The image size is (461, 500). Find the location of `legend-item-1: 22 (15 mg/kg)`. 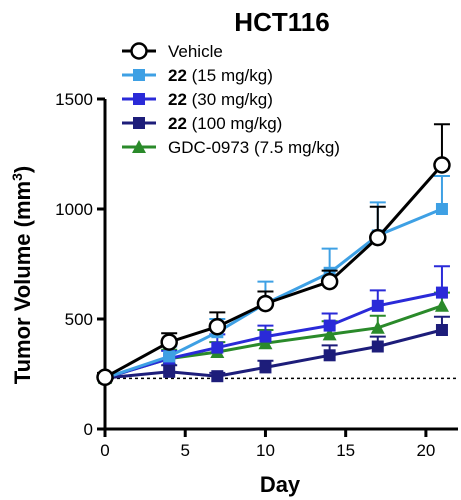

legend-item-1: 22 (15 mg/kg) is located at coordinates (197, 75).